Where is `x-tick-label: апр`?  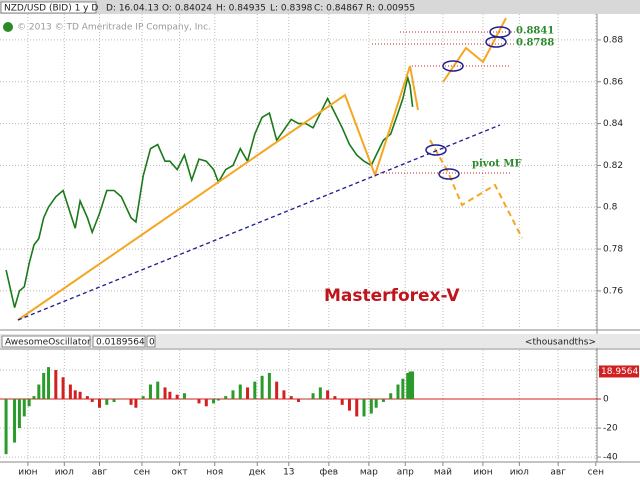 x-tick-label: апр is located at coordinates (405, 473).